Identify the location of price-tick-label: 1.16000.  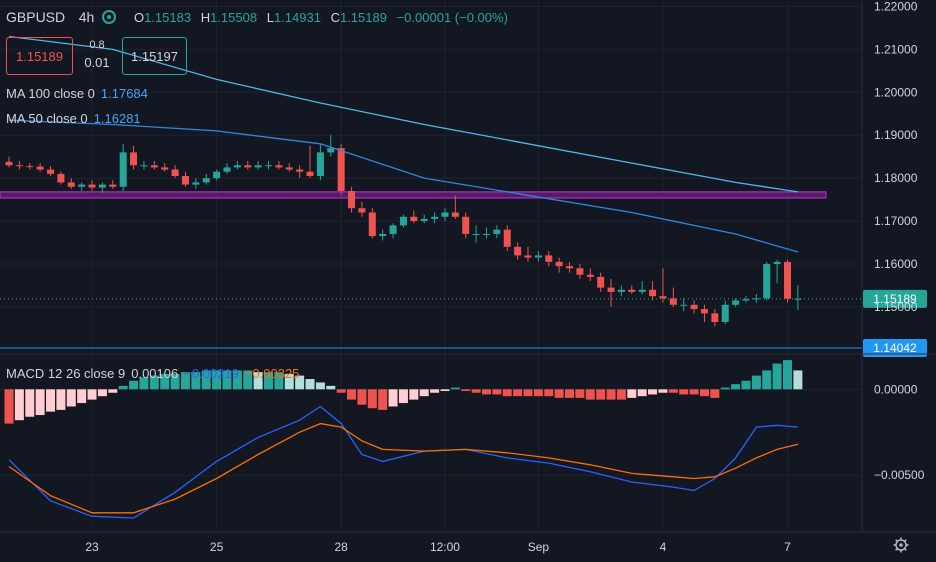
(896, 264).